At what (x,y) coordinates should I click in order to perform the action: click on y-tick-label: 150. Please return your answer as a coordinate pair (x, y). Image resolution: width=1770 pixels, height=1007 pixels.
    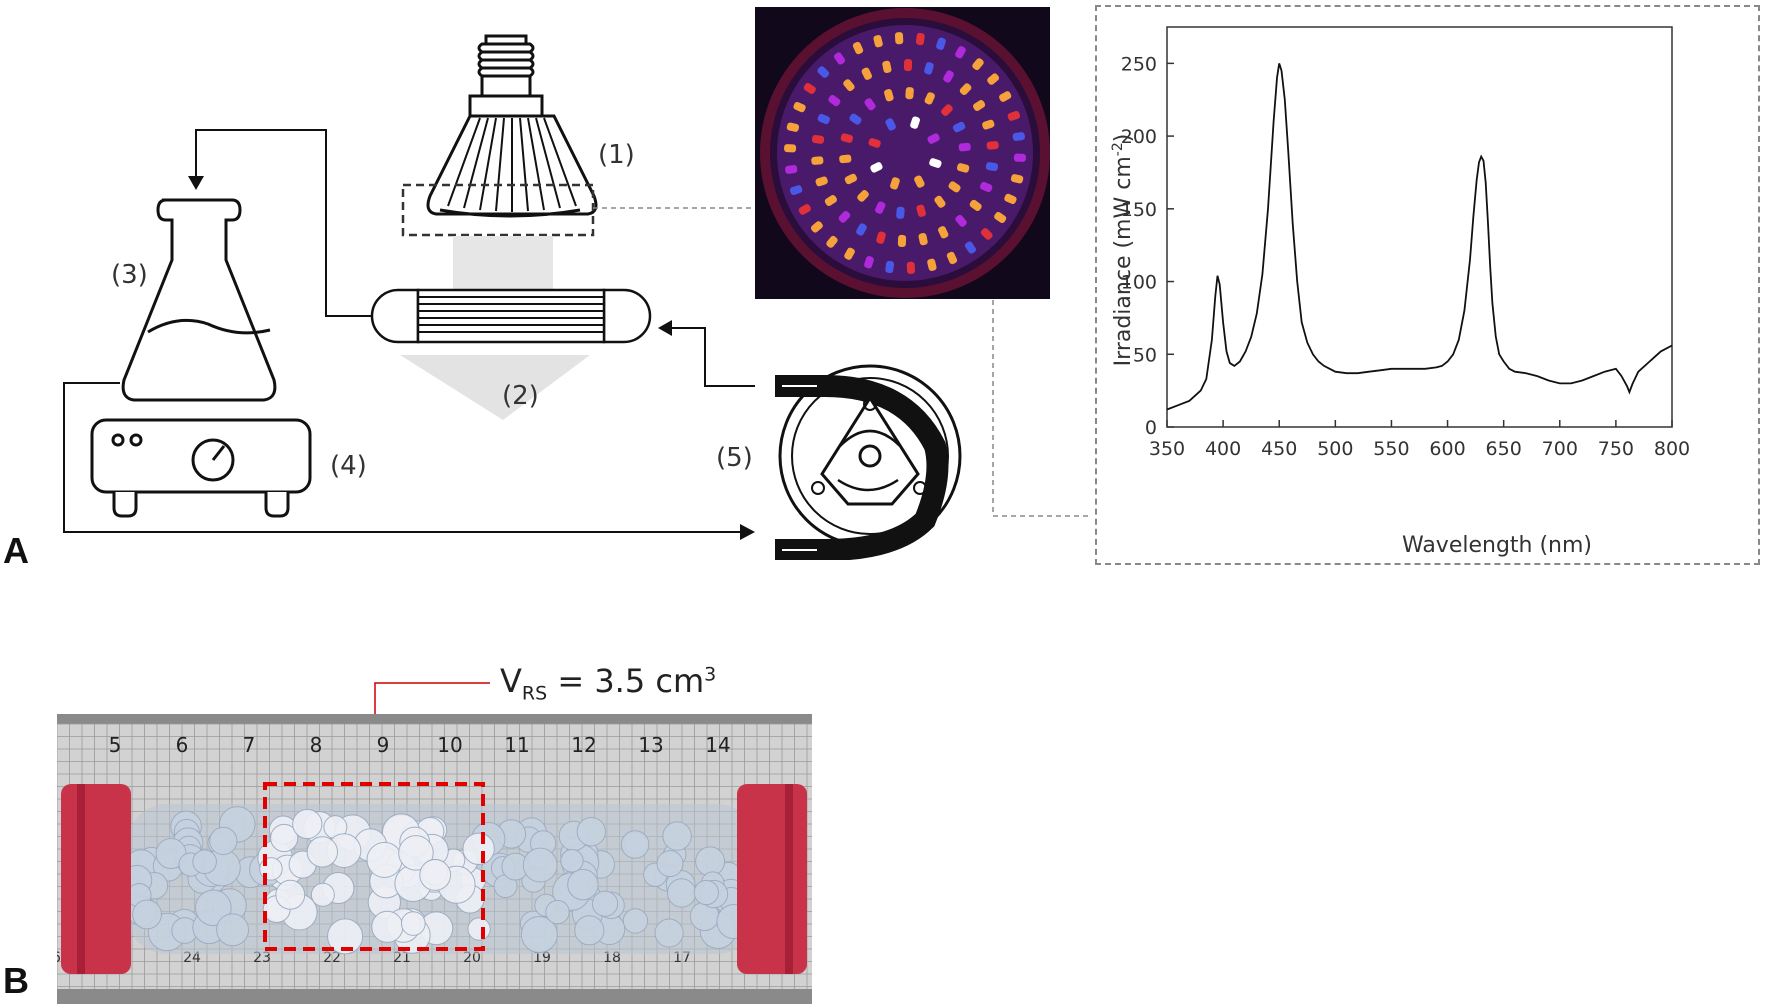
    Looking at the image, I should click on (1139, 210).